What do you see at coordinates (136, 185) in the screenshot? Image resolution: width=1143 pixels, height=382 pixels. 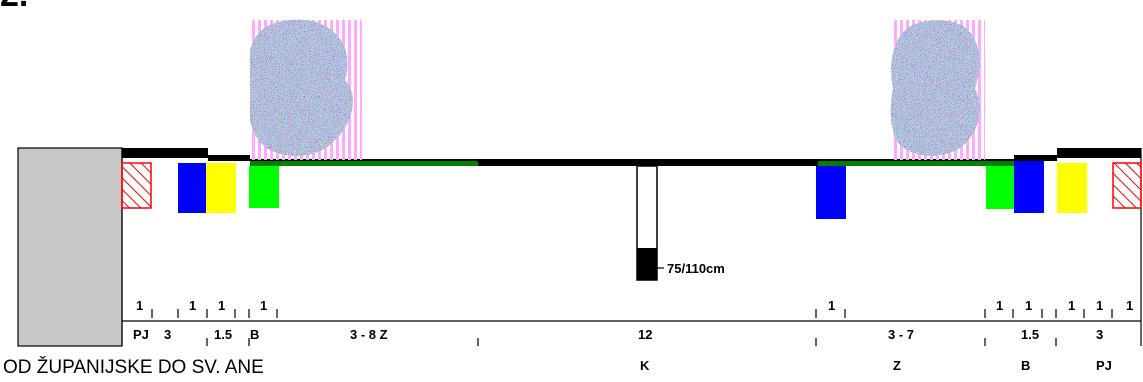 I see `hatched-block-left` at bounding box center [136, 185].